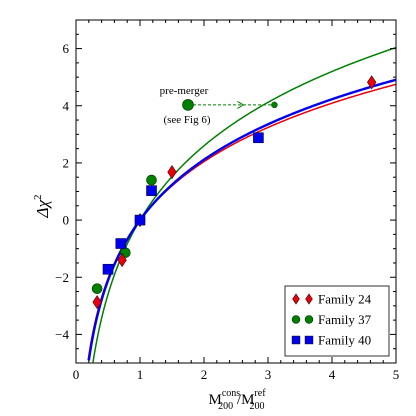 Image resolution: width=416 pixels, height=416 pixels. I want to click on x-tick-label: 1, so click(140, 374).